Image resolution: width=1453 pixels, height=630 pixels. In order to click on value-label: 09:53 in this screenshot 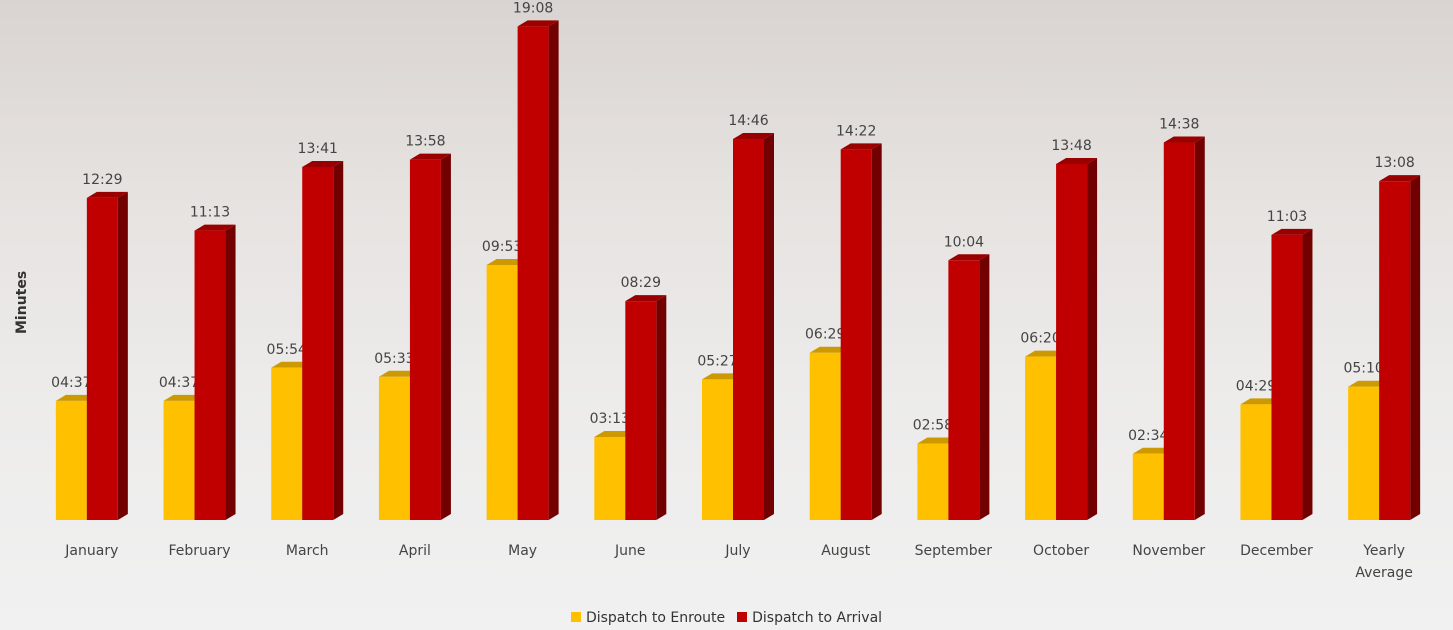, I will do `click(502, 247)`.